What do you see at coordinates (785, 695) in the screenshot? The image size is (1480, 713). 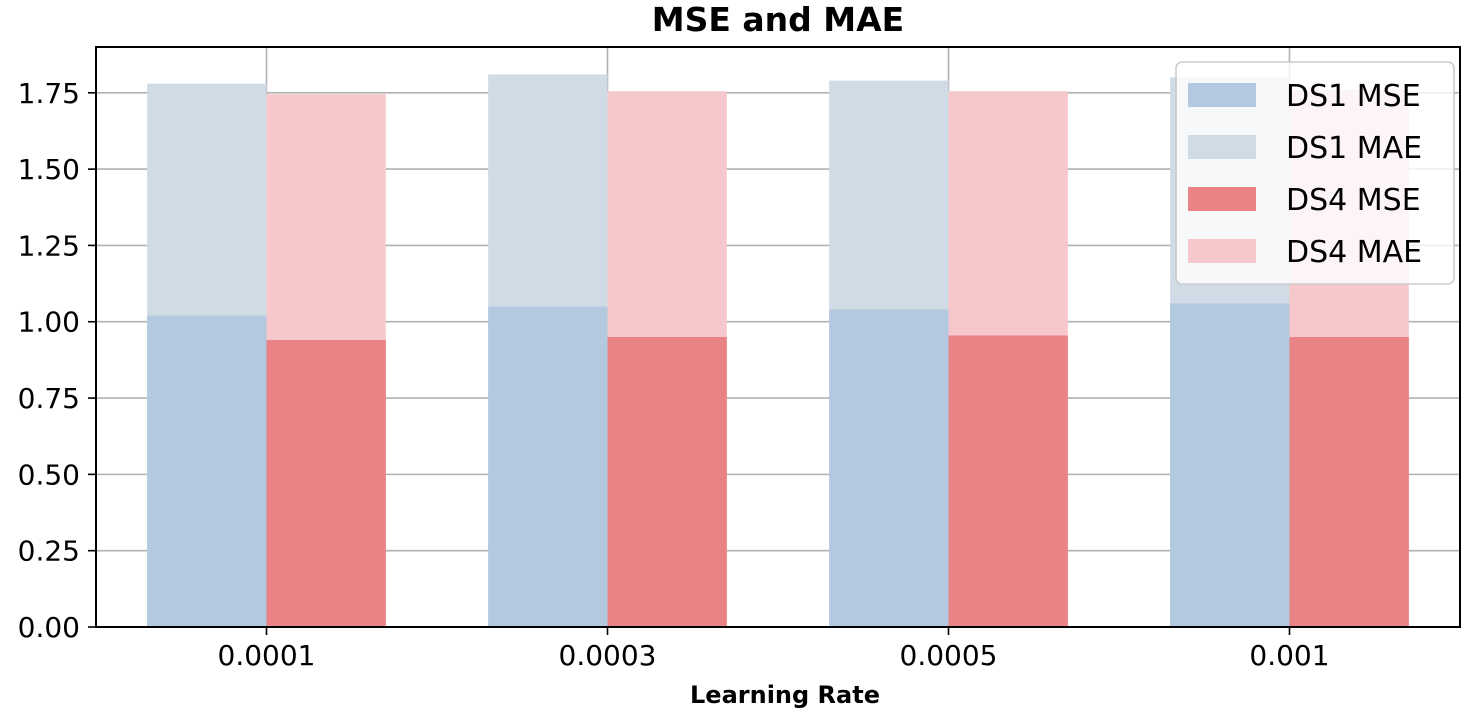 I see `x-axis-label: Learning Rate` at bounding box center [785, 695].